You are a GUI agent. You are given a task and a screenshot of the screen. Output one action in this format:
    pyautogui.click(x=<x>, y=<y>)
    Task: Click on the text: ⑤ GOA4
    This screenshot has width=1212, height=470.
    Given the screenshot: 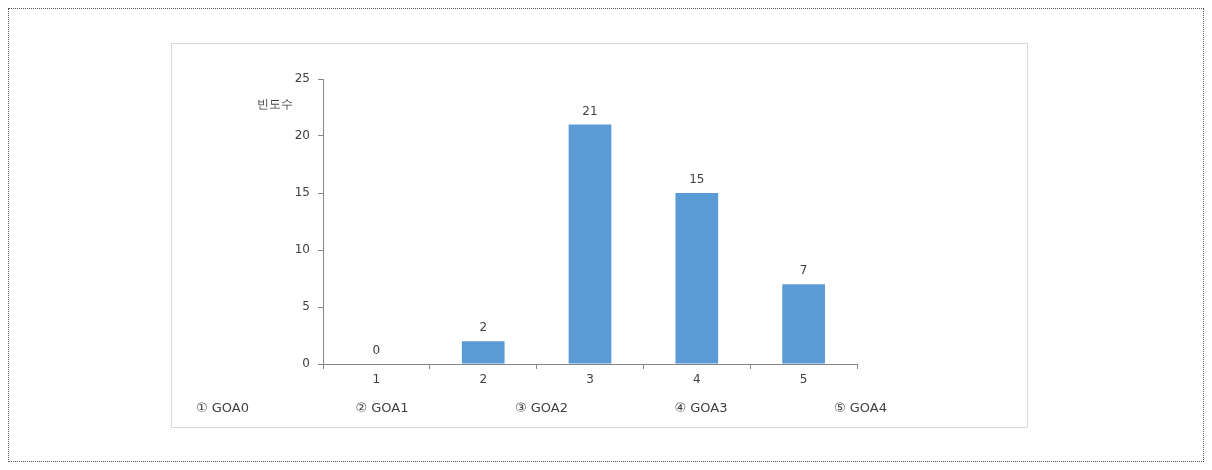 What is the action you would take?
    pyautogui.click(x=860, y=407)
    